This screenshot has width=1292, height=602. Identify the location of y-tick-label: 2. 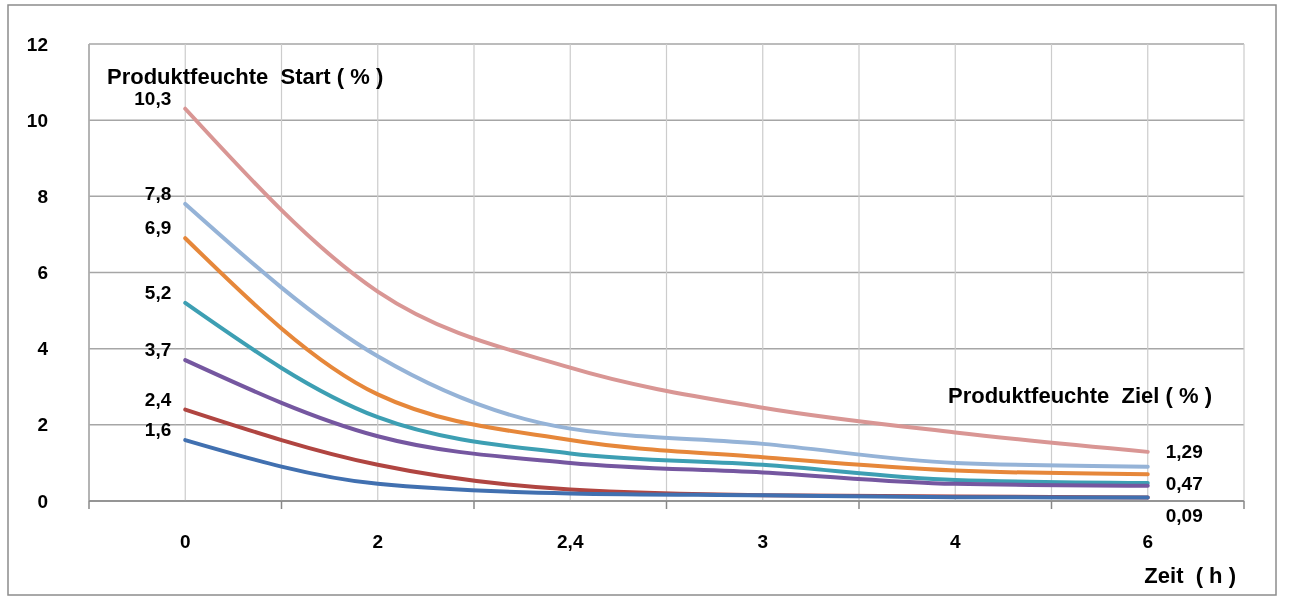
(42, 425).